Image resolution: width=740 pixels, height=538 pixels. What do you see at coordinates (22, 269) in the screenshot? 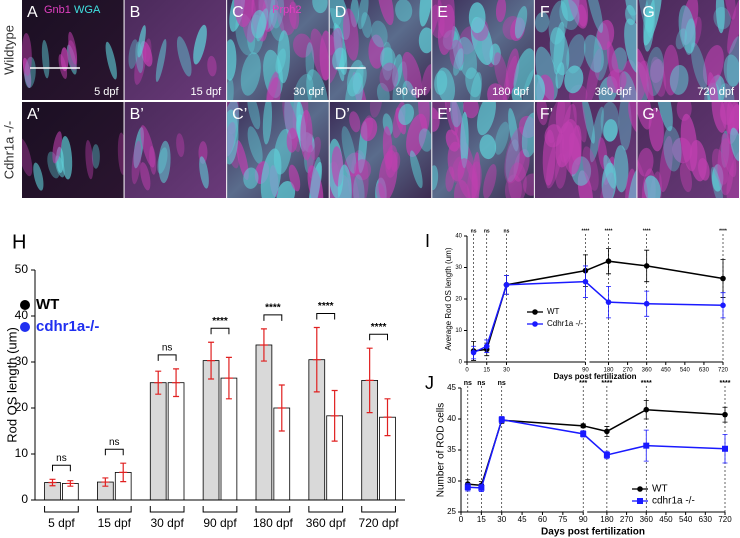
I see `y-tick-label: 50` at bounding box center [22, 269].